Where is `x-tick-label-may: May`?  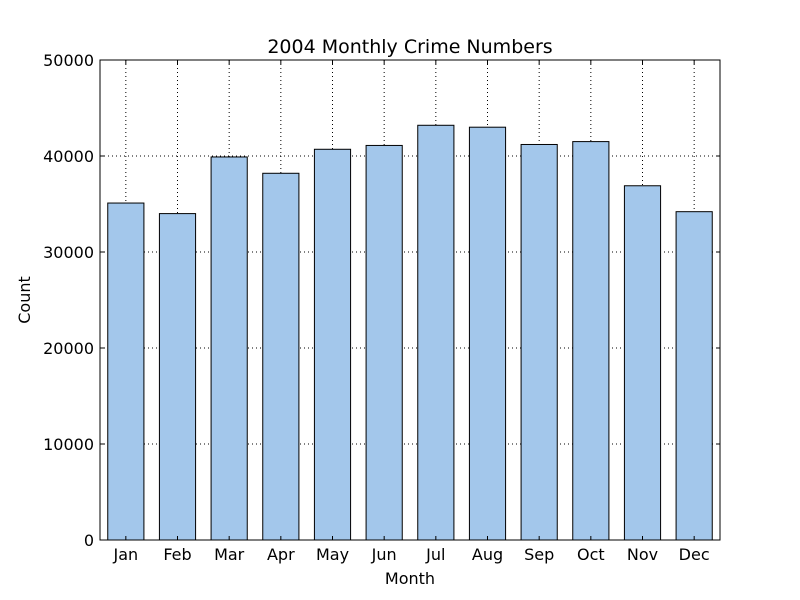 x-tick-label-may: May is located at coordinates (332, 554).